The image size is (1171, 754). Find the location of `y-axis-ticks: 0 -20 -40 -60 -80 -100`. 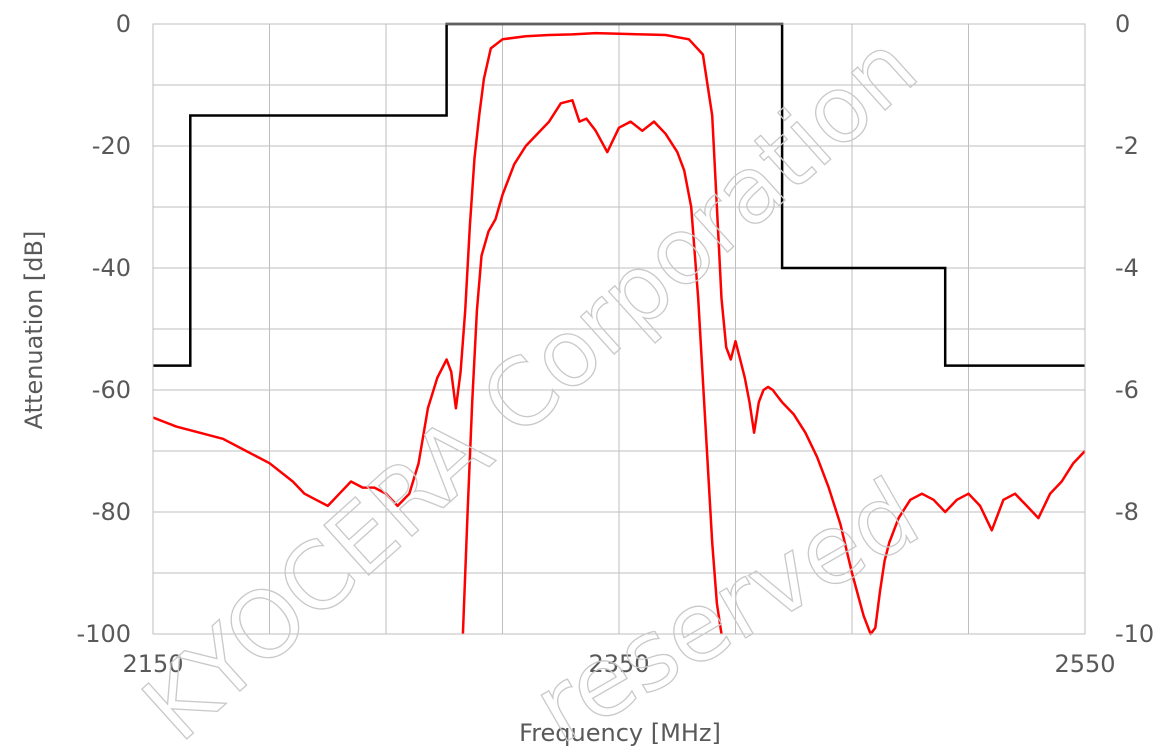

y-axis-ticks: 0 -20 -40 -60 -80 -100 is located at coordinates (104, 329).